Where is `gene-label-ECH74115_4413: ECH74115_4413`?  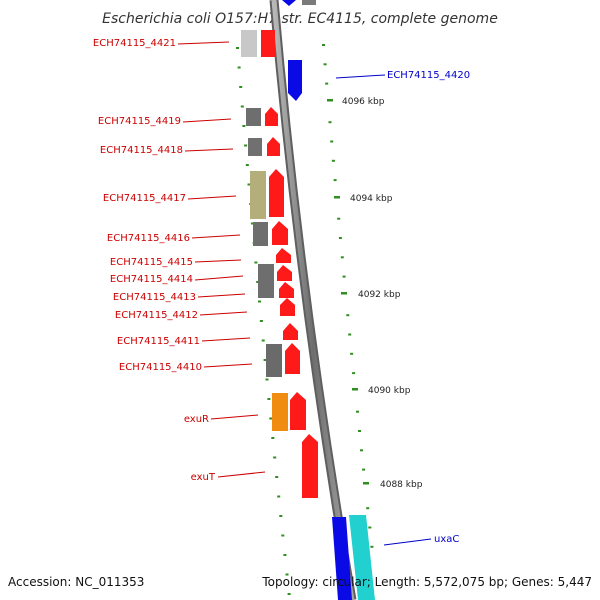 gene-label-ECH74115_4413: ECH74115_4413 is located at coordinates (154, 297).